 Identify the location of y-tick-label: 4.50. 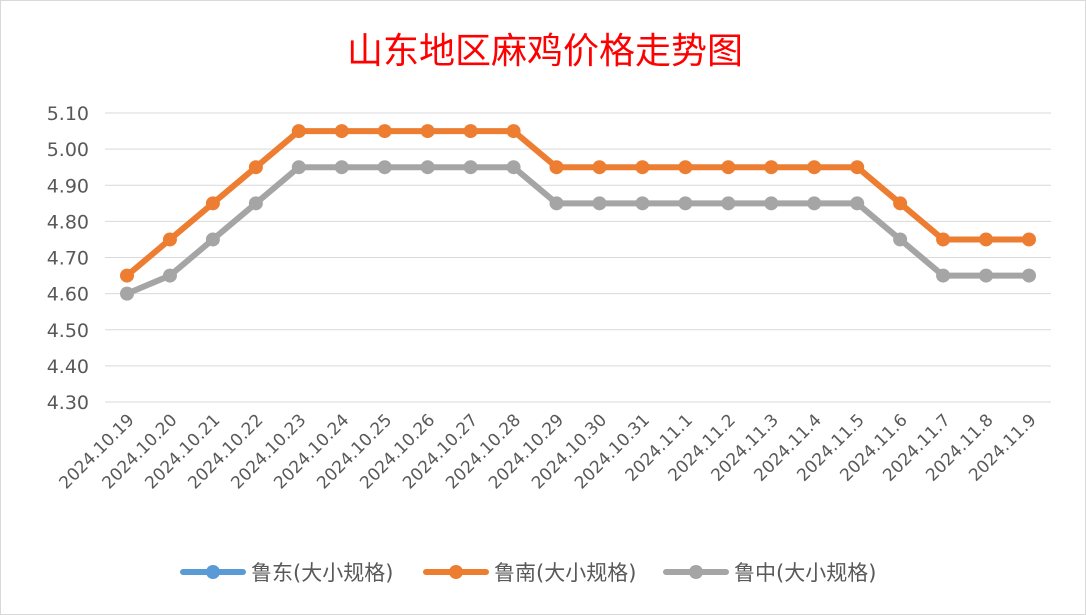
(68, 331).